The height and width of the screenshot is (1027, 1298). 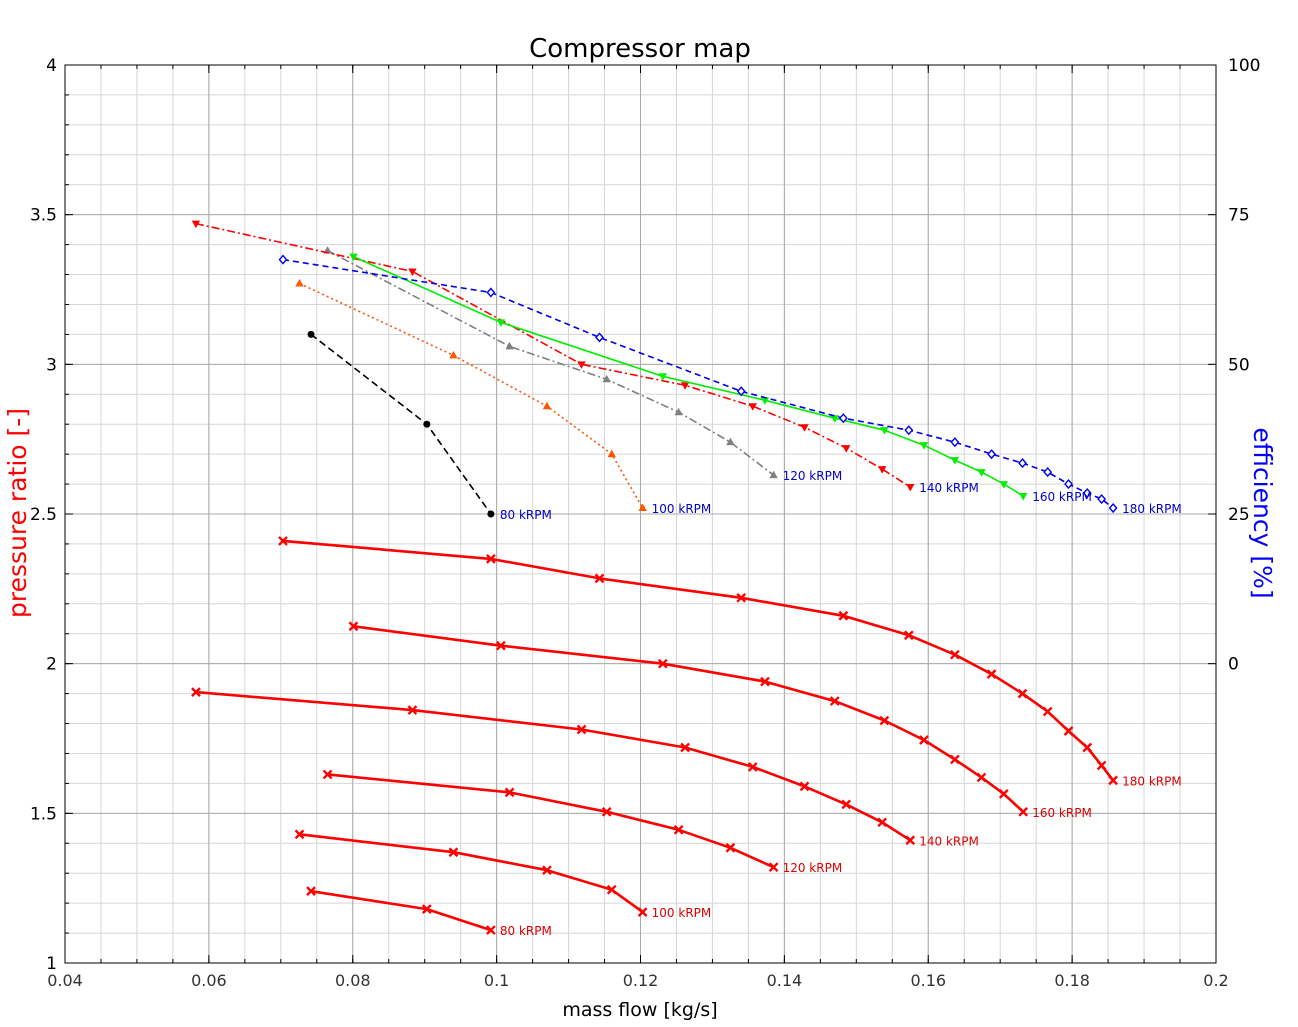 What do you see at coordinates (1244, 365) in the screenshot?
I see `right-y-tick-labels: 0 25 50 75 100` at bounding box center [1244, 365].